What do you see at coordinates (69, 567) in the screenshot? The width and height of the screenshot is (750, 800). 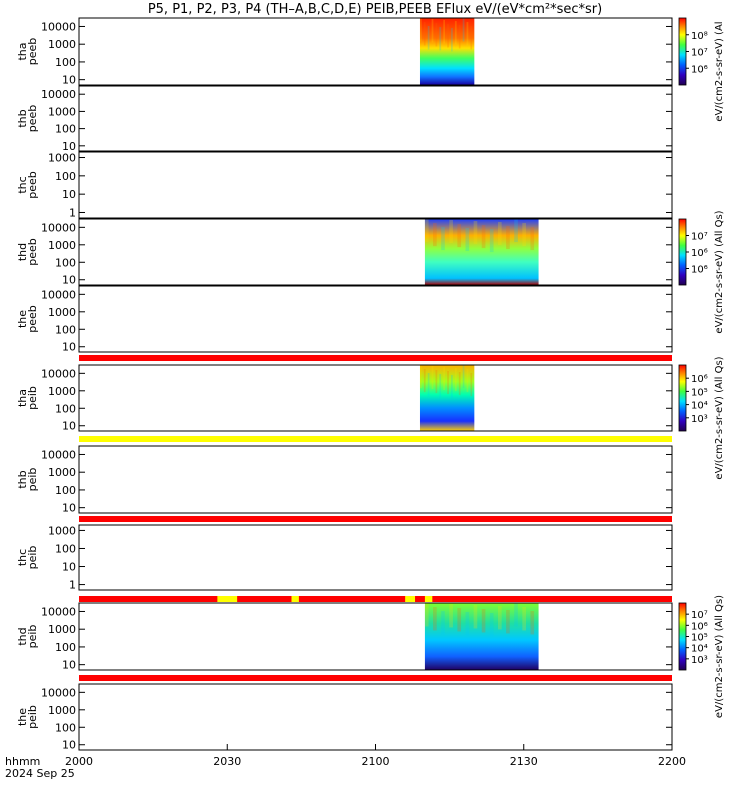 I see `ytick-label-thc-peib-10: 10` at bounding box center [69, 567].